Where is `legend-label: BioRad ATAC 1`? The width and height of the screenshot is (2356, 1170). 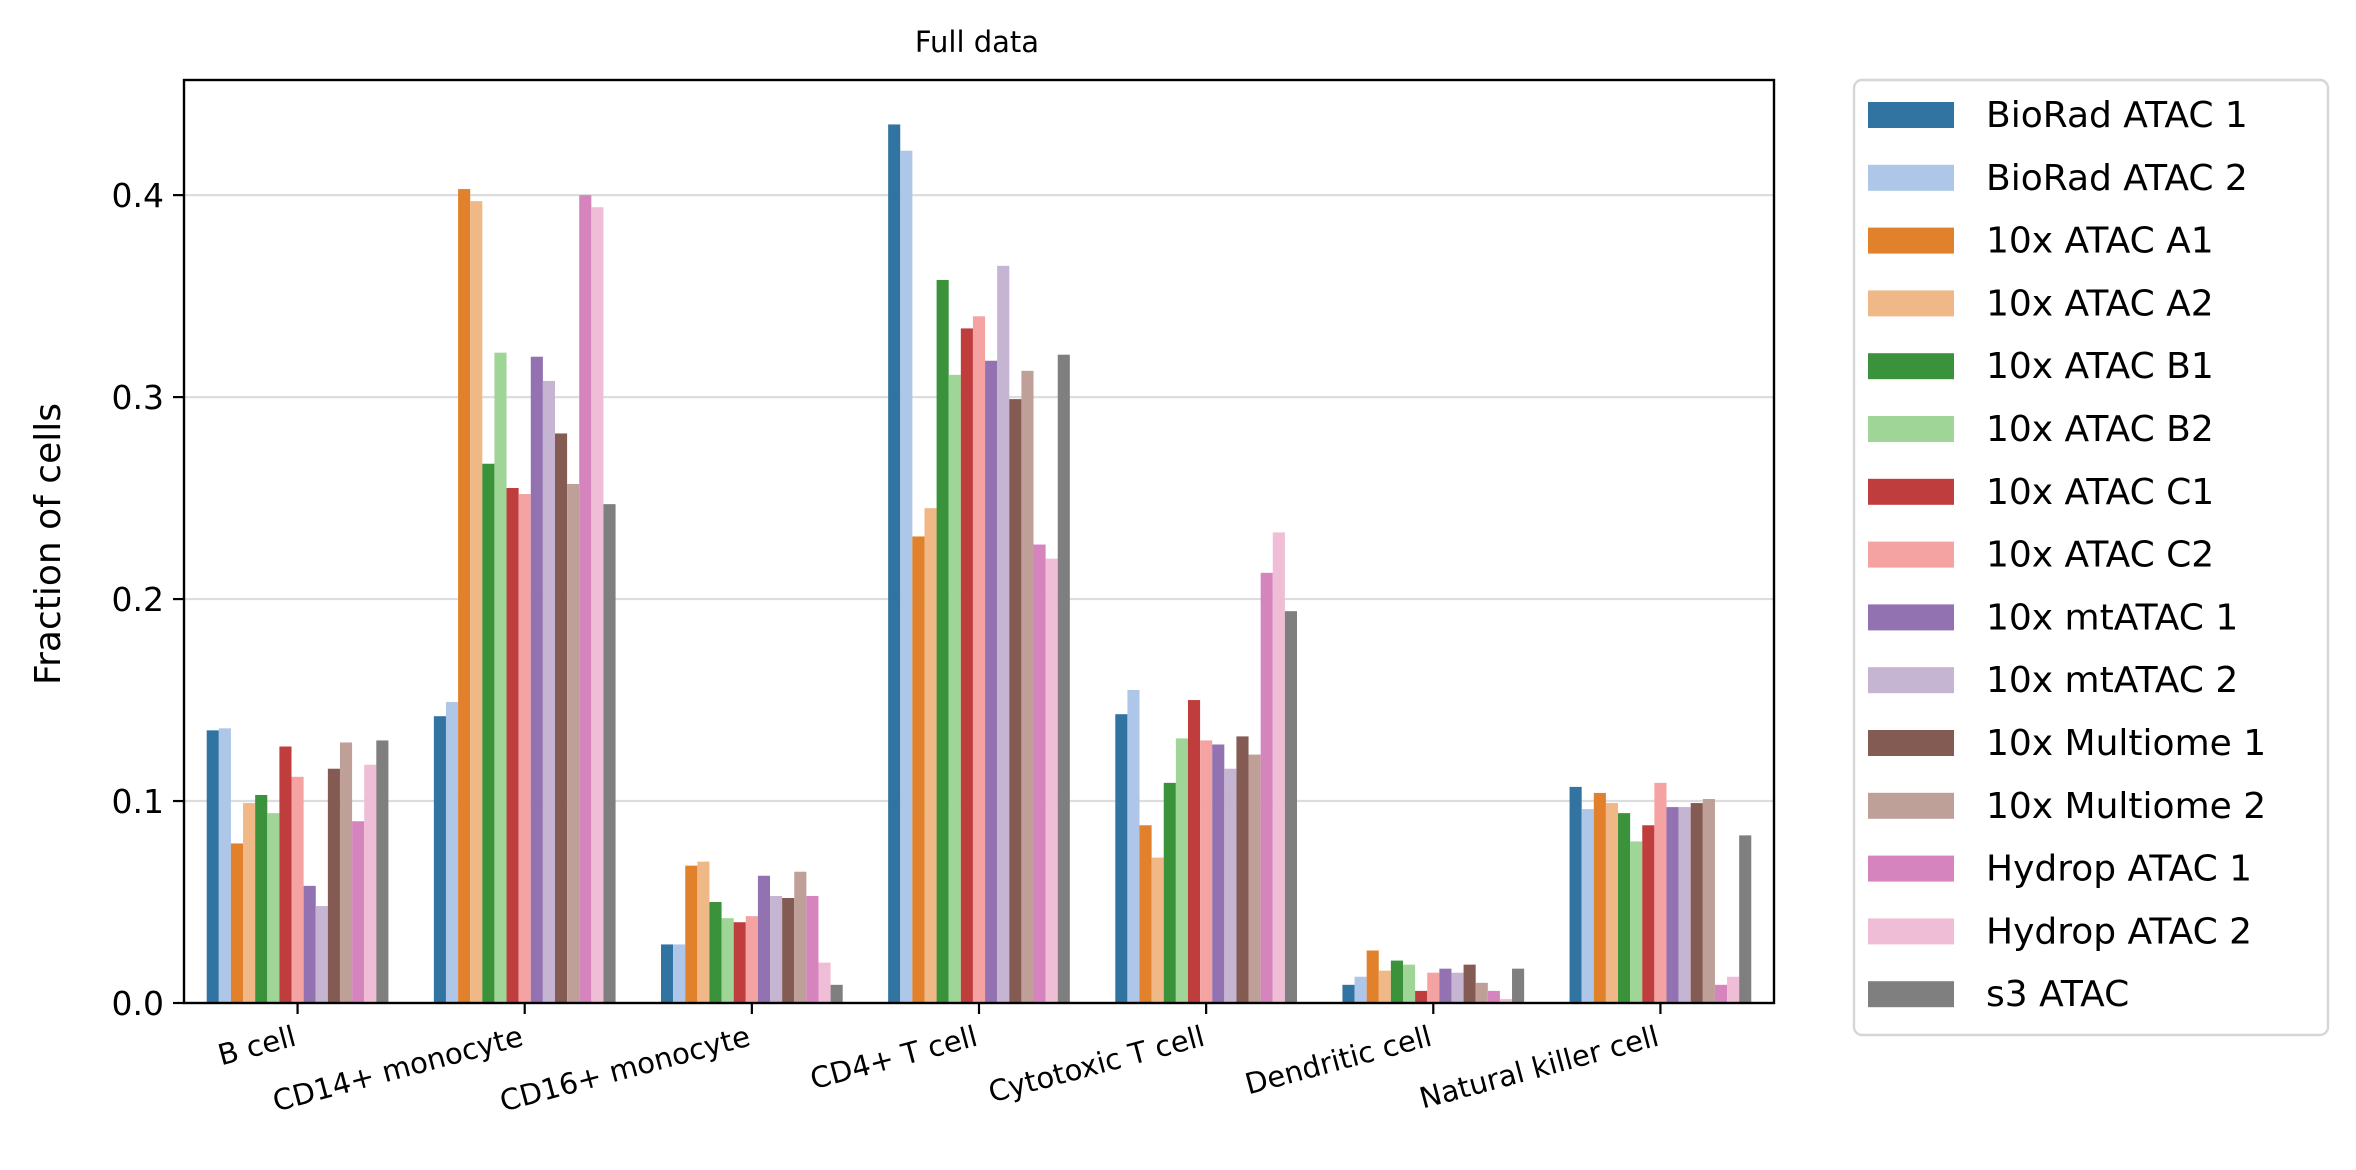 legend-label: BioRad ATAC 1 is located at coordinates (2117, 115).